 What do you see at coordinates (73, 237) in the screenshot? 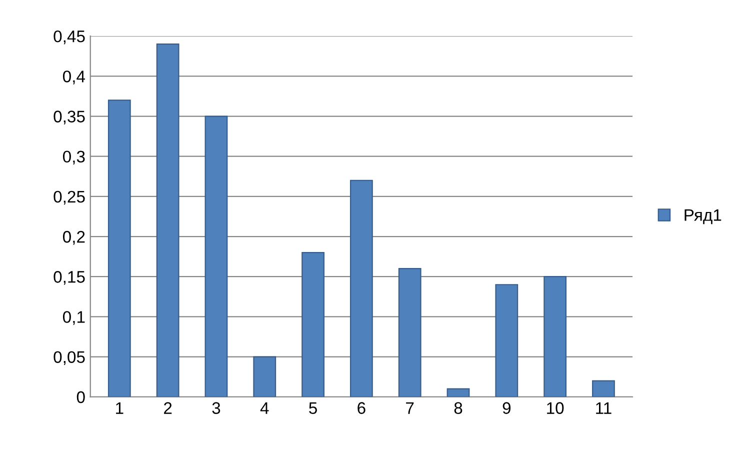
I see `y-tick-label: 0,2` at bounding box center [73, 237].